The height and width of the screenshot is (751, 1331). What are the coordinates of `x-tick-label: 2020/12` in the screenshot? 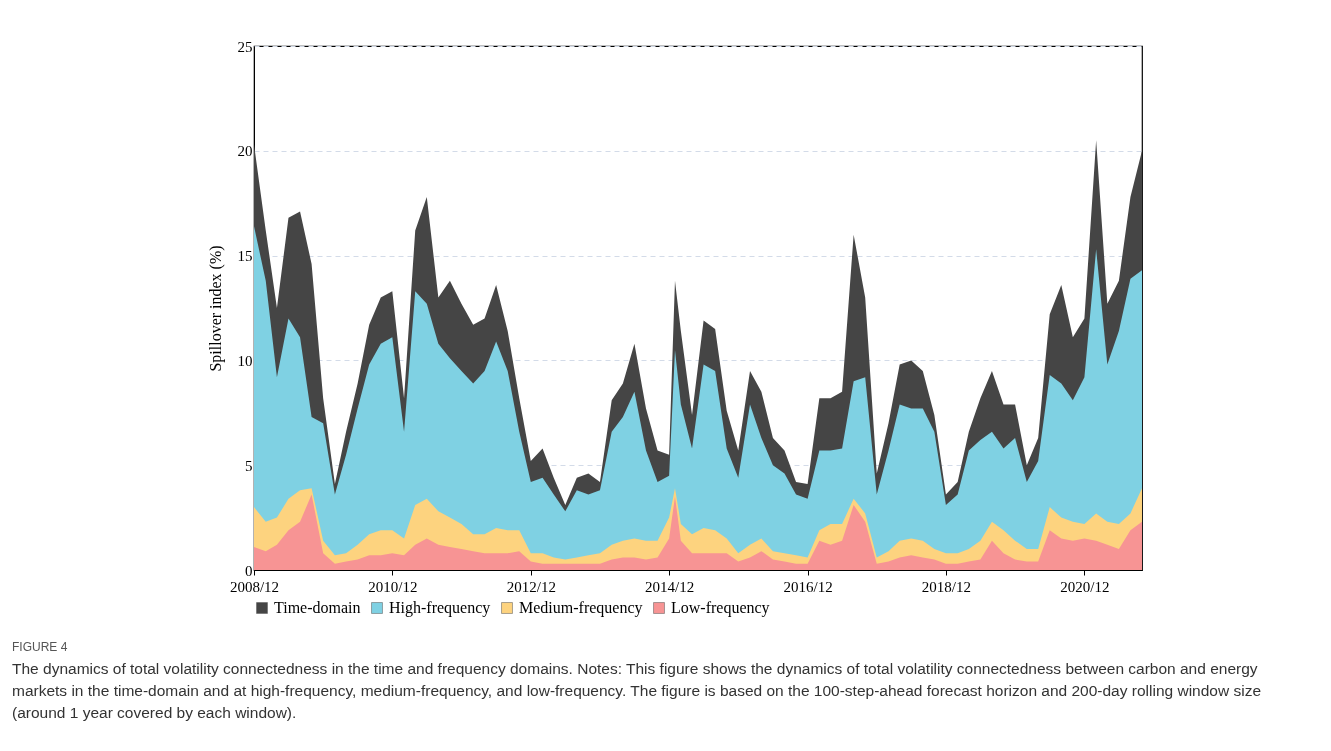 It's located at (1085, 586).